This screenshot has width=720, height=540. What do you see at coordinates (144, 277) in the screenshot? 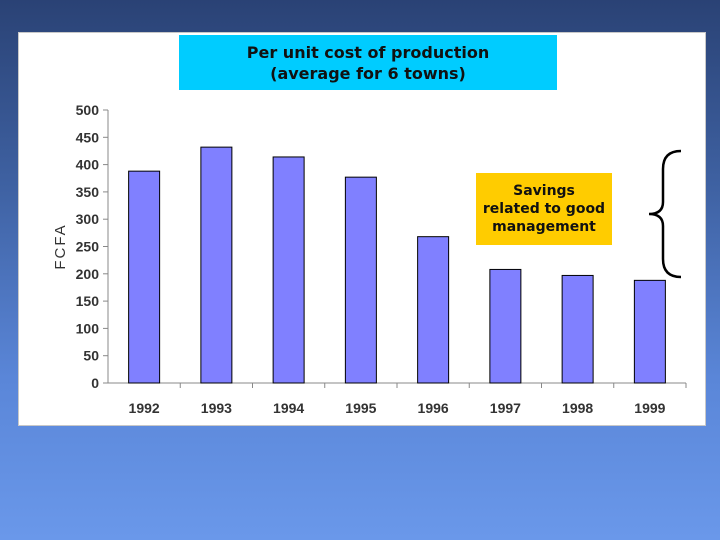
I see `bar-1992` at bounding box center [144, 277].